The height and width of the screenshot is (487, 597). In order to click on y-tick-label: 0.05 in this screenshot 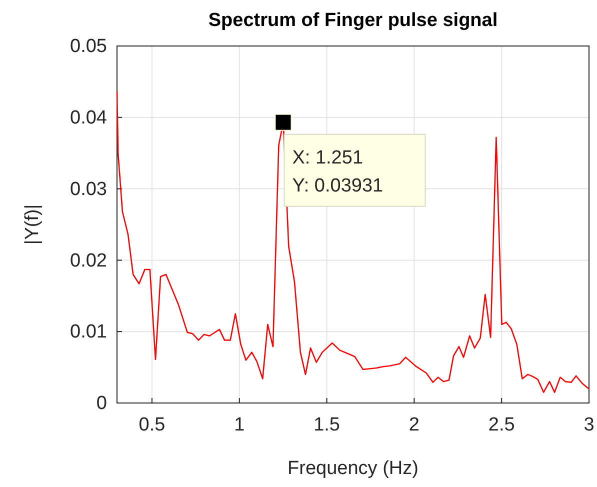, I will do `click(88, 47)`.